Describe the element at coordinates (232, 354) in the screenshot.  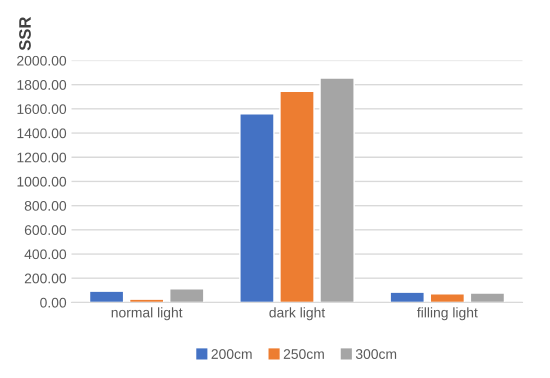
I see `legend-label: 200cm` at that location.